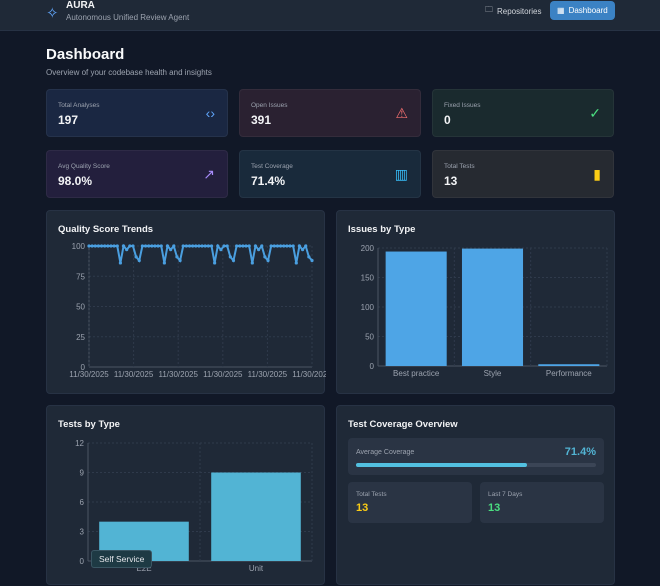 This screenshot has height=586, width=660. I want to click on tests-type-chart: 0 3 6 9 12 E2E Unit, so click(194, 506).